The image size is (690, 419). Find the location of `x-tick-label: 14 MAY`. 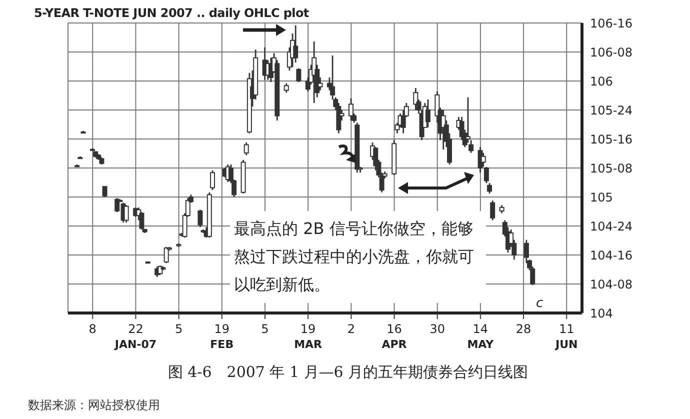

x-tick-label: 14 MAY is located at coordinates (481, 336).